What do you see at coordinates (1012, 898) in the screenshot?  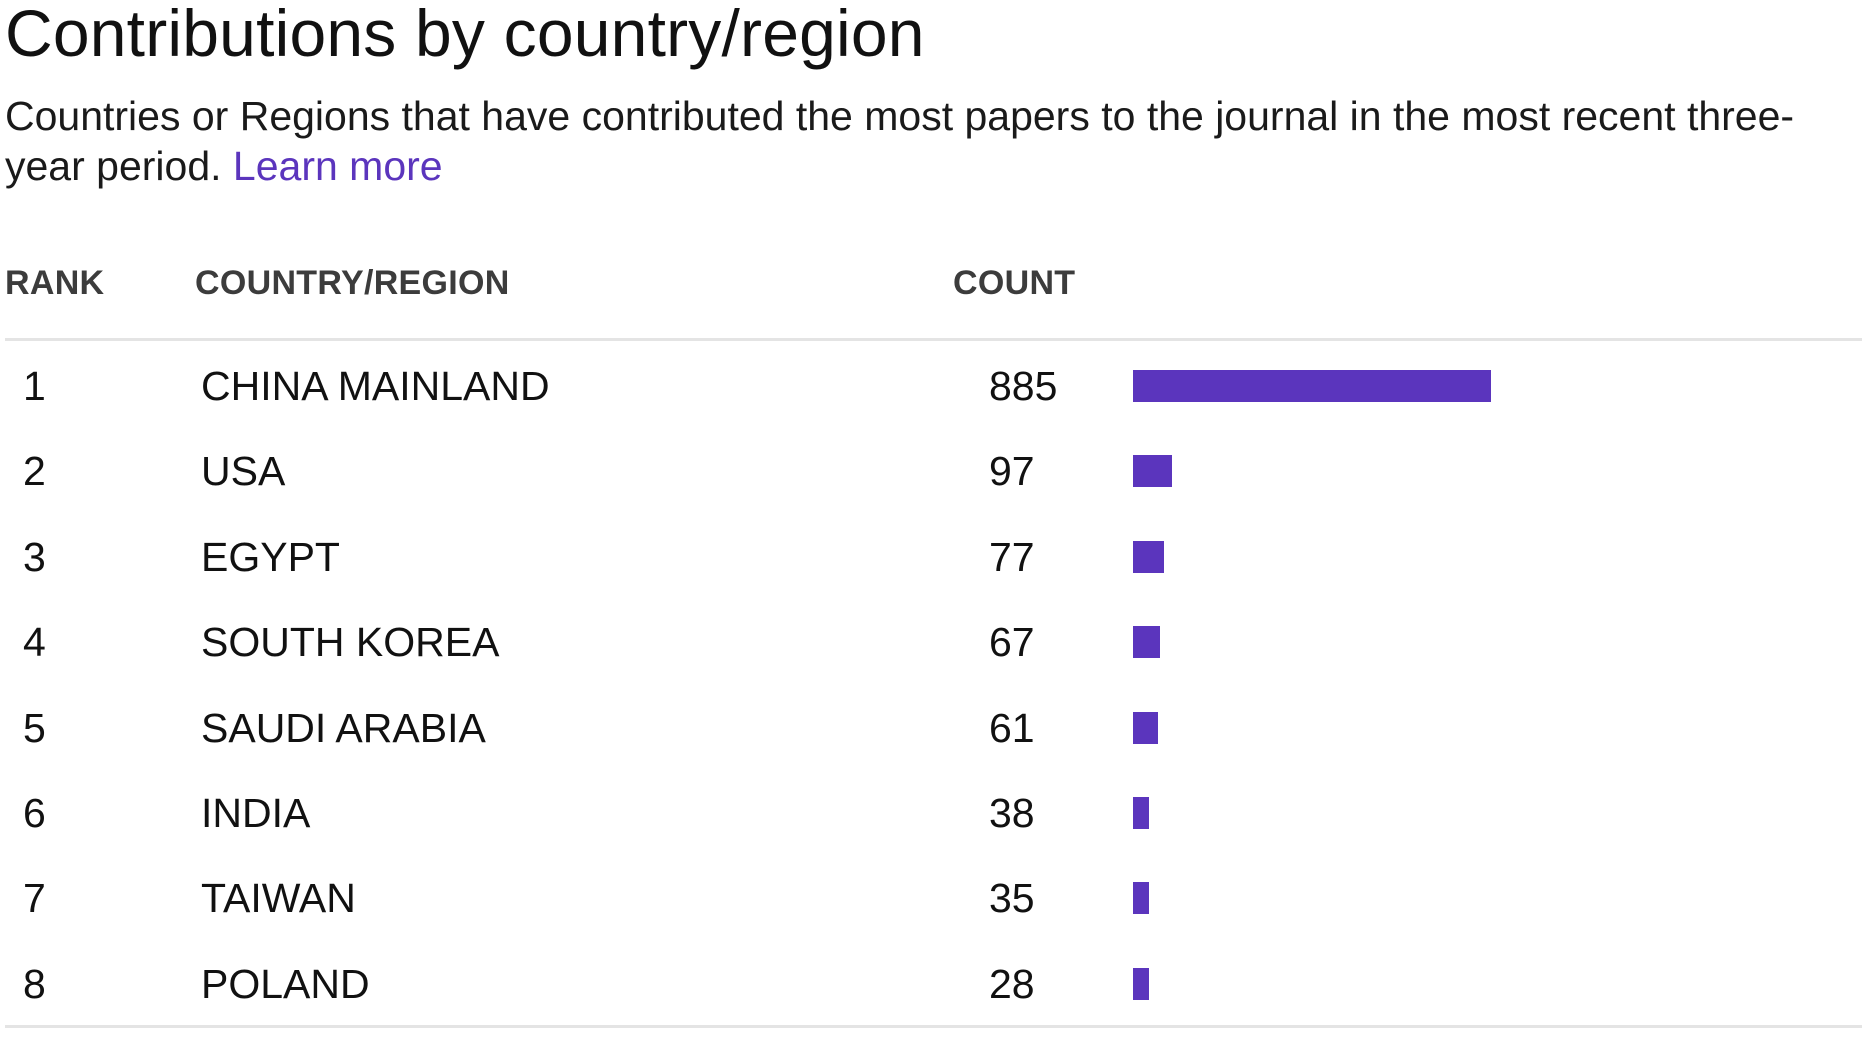 I see `row-count: 35` at bounding box center [1012, 898].